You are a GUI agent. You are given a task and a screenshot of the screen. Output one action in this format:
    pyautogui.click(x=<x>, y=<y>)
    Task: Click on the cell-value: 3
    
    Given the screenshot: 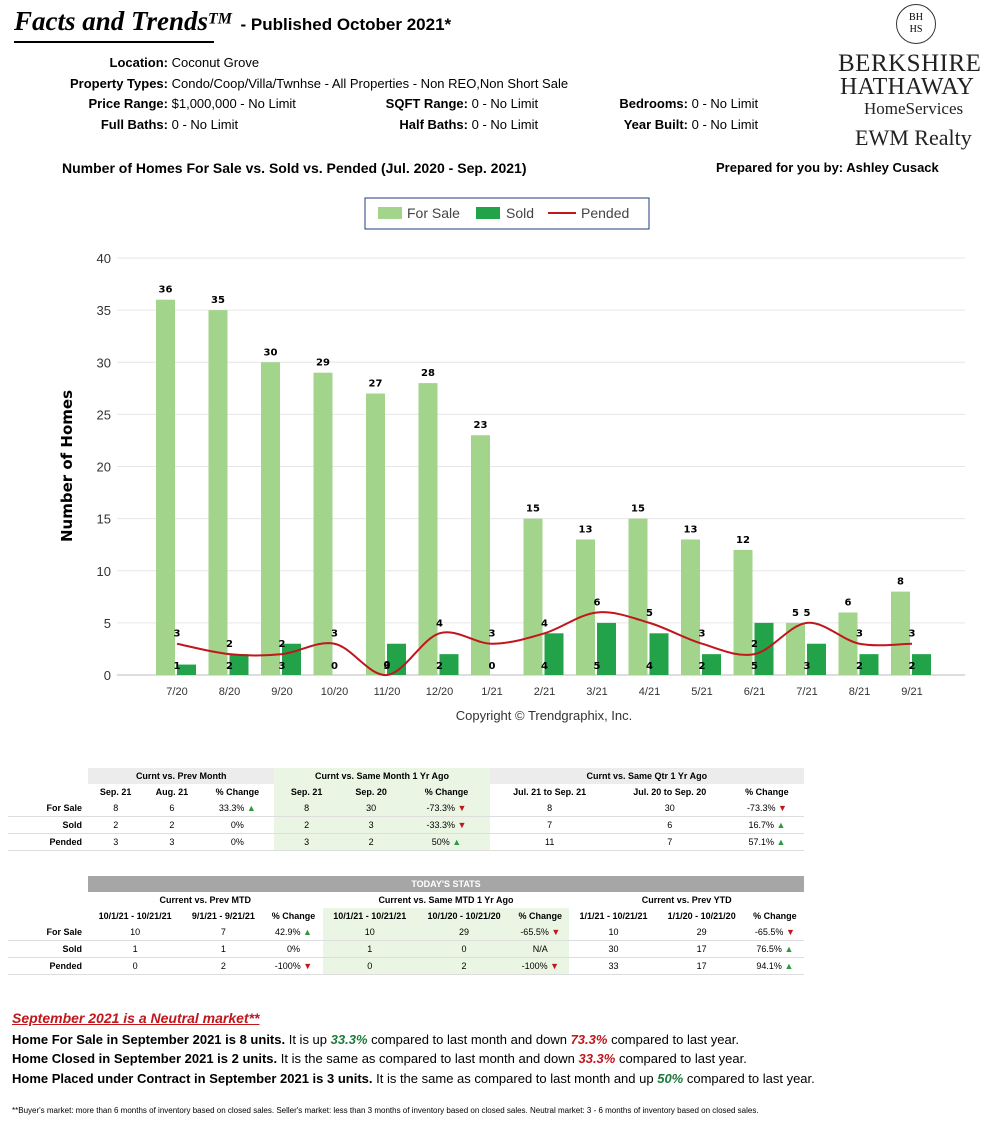 What is the action you would take?
    pyautogui.click(x=371, y=825)
    